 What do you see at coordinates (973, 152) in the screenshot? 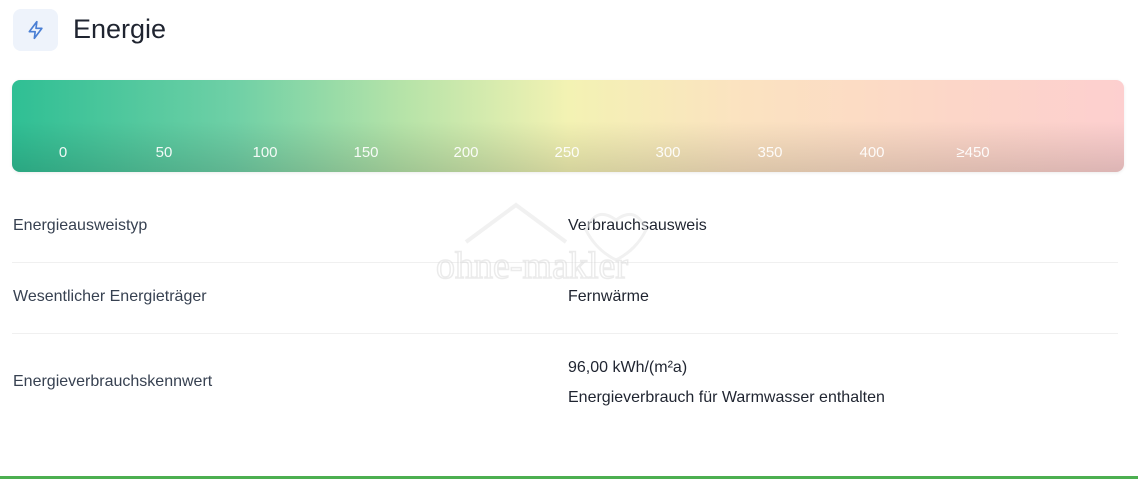
I see `scale-tick: ≥450` at bounding box center [973, 152].